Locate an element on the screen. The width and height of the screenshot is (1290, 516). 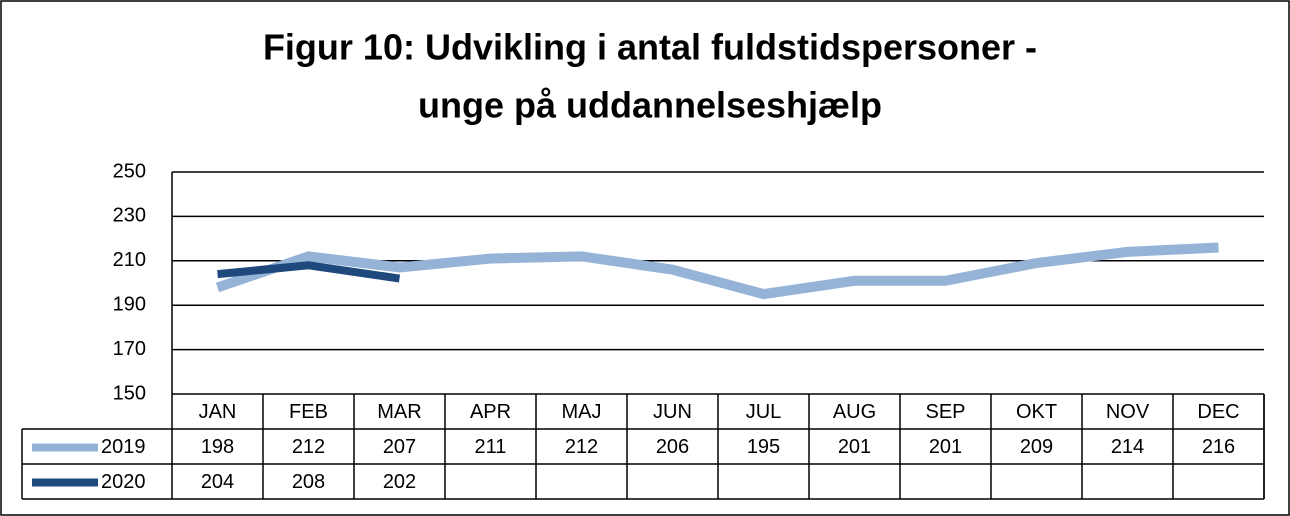
x-tick-label: MAR is located at coordinates (399, 412).